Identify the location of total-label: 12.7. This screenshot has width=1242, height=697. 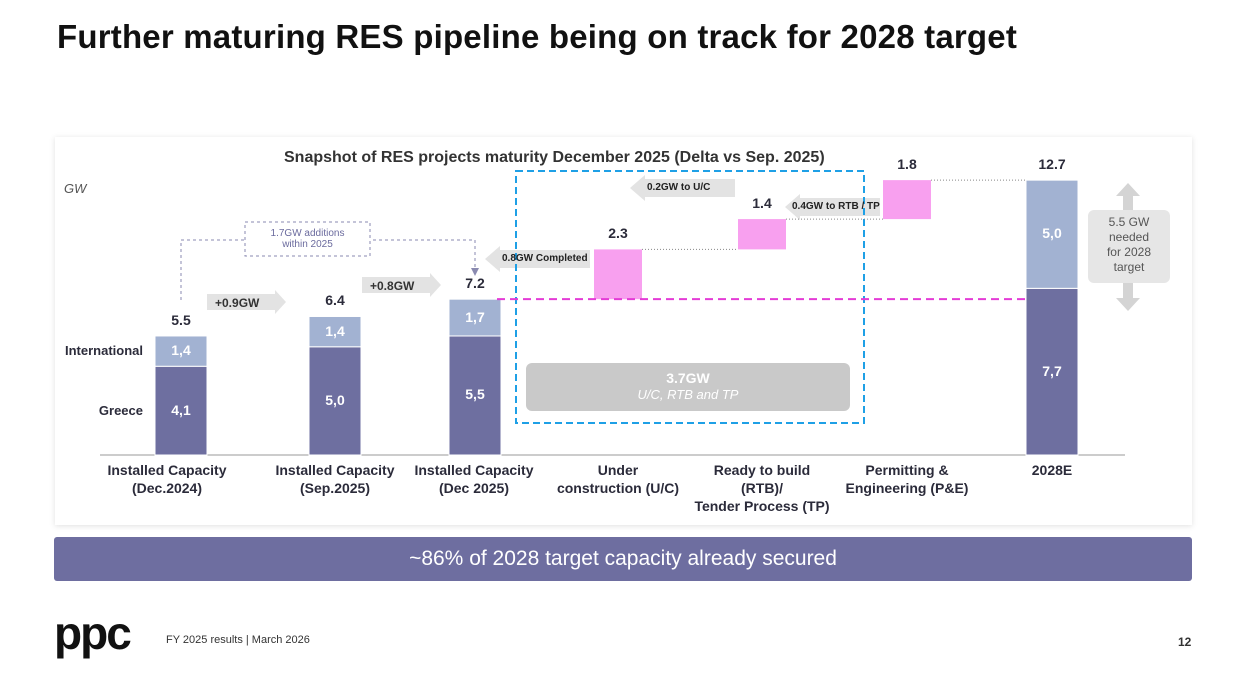
(1052, 164).